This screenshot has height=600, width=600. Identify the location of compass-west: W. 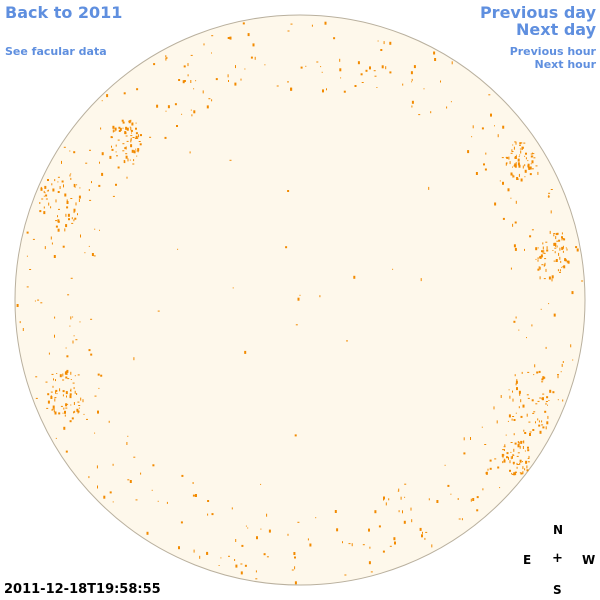
(589, 560).